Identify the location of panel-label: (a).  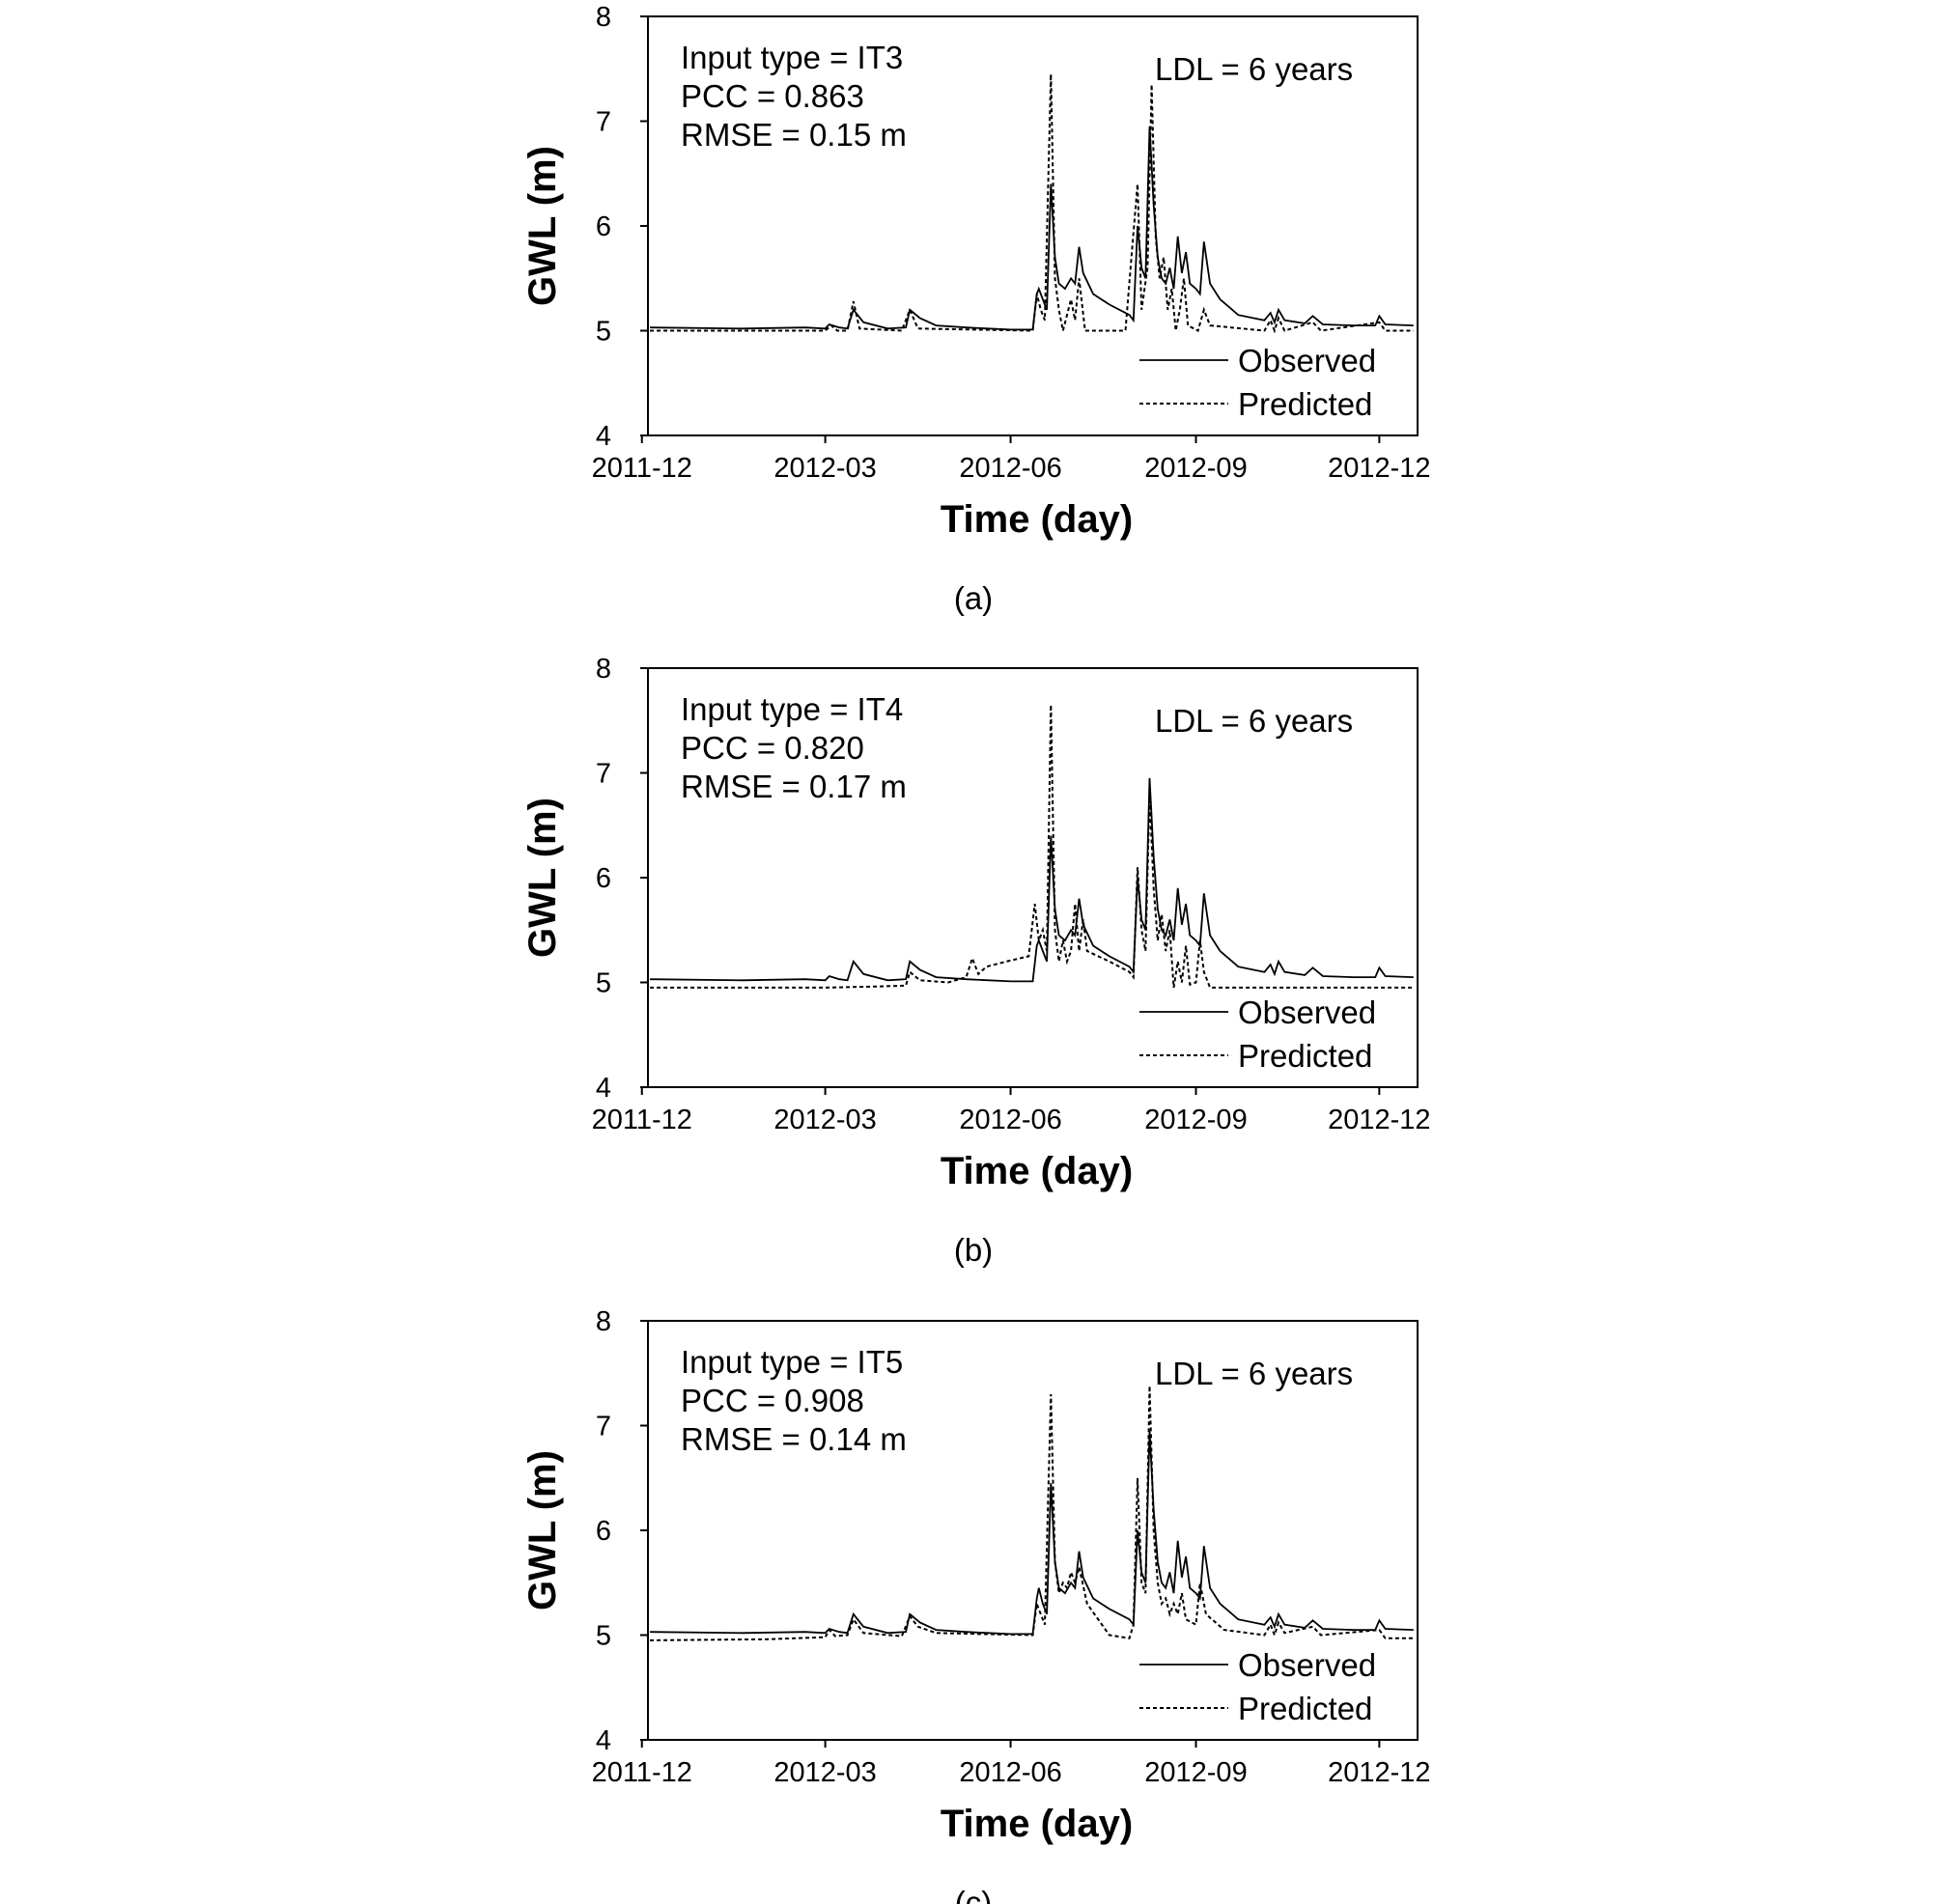
(973, 598).